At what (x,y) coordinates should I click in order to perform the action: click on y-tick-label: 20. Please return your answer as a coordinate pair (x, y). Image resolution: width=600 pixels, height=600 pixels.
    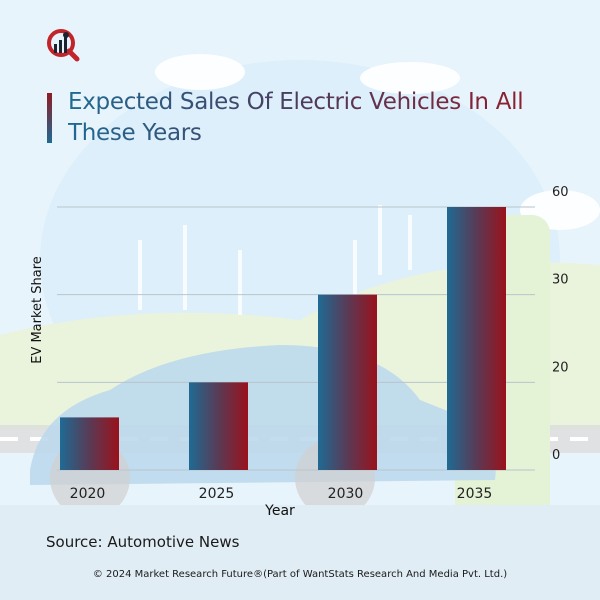
    Looking at the image, I should click on (560, 367).